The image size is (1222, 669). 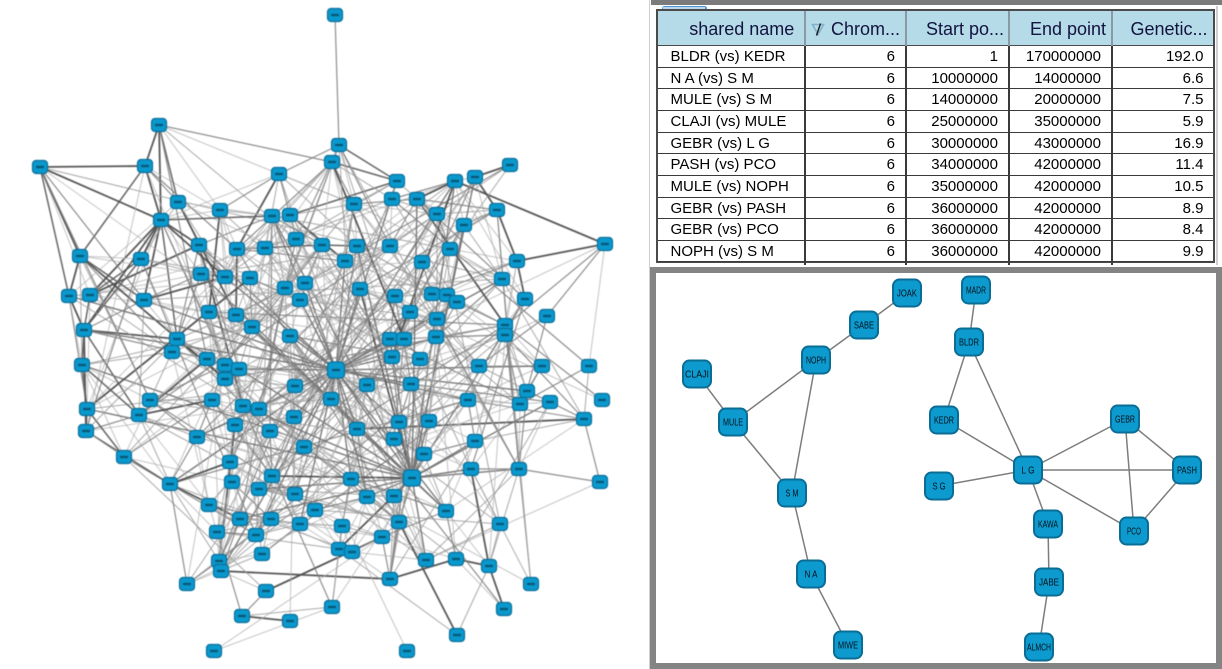 I want to click on svg-text: NOPH, so click(x=816, y=361).